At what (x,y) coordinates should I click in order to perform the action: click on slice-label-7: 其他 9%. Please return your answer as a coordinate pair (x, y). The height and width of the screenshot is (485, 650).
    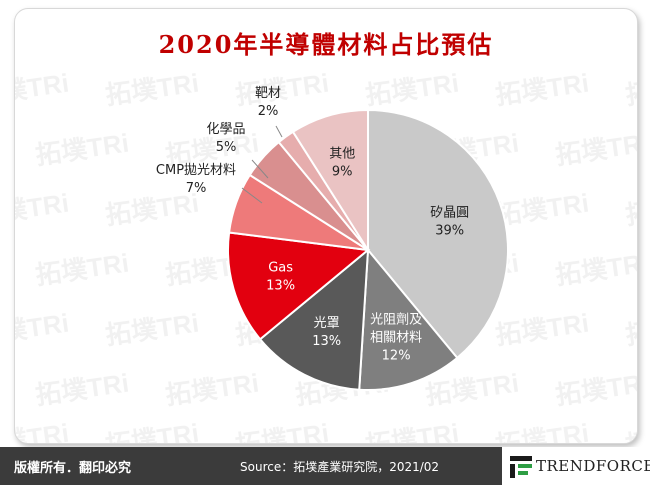
    Looking at the image, I should click on (342, 162).